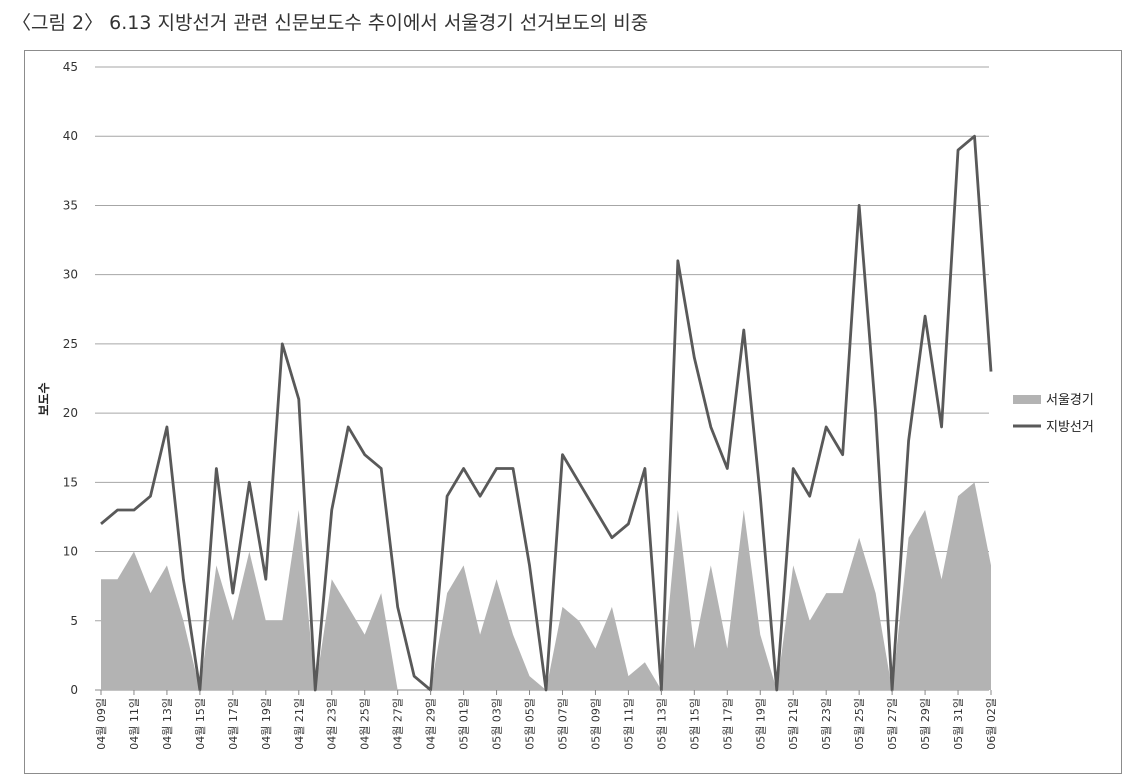 The image size is (1132, 779). What do you see at coordinates (1070, 427) in the screenshot?
I see `legend-label-line: 지방선거` at bounding box center [1070, 427].